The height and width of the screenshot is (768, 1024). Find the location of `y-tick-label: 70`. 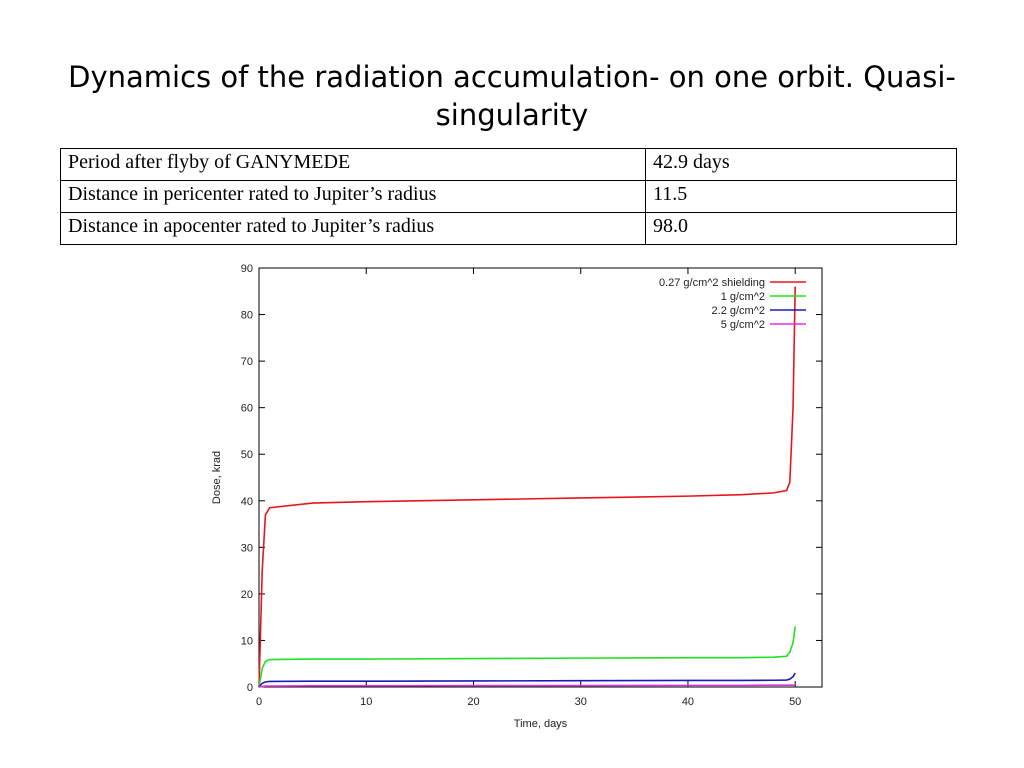

y-tick-label: 70 is located at coordinates (247, 362).